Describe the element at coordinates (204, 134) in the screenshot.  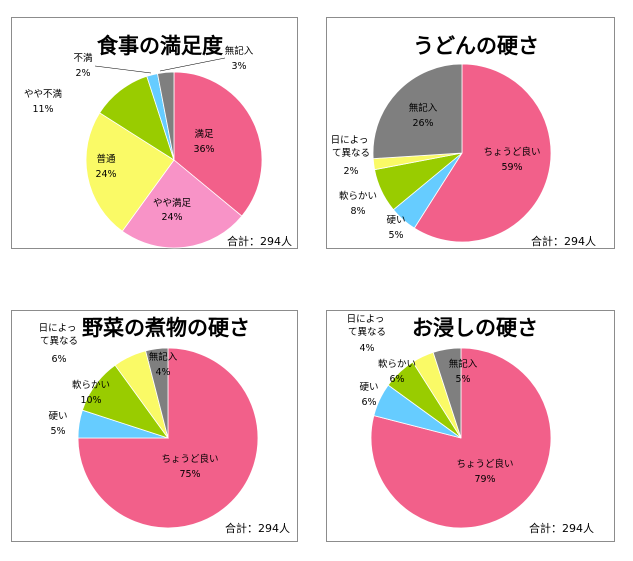
I see `slice-label: 満足` at that location.